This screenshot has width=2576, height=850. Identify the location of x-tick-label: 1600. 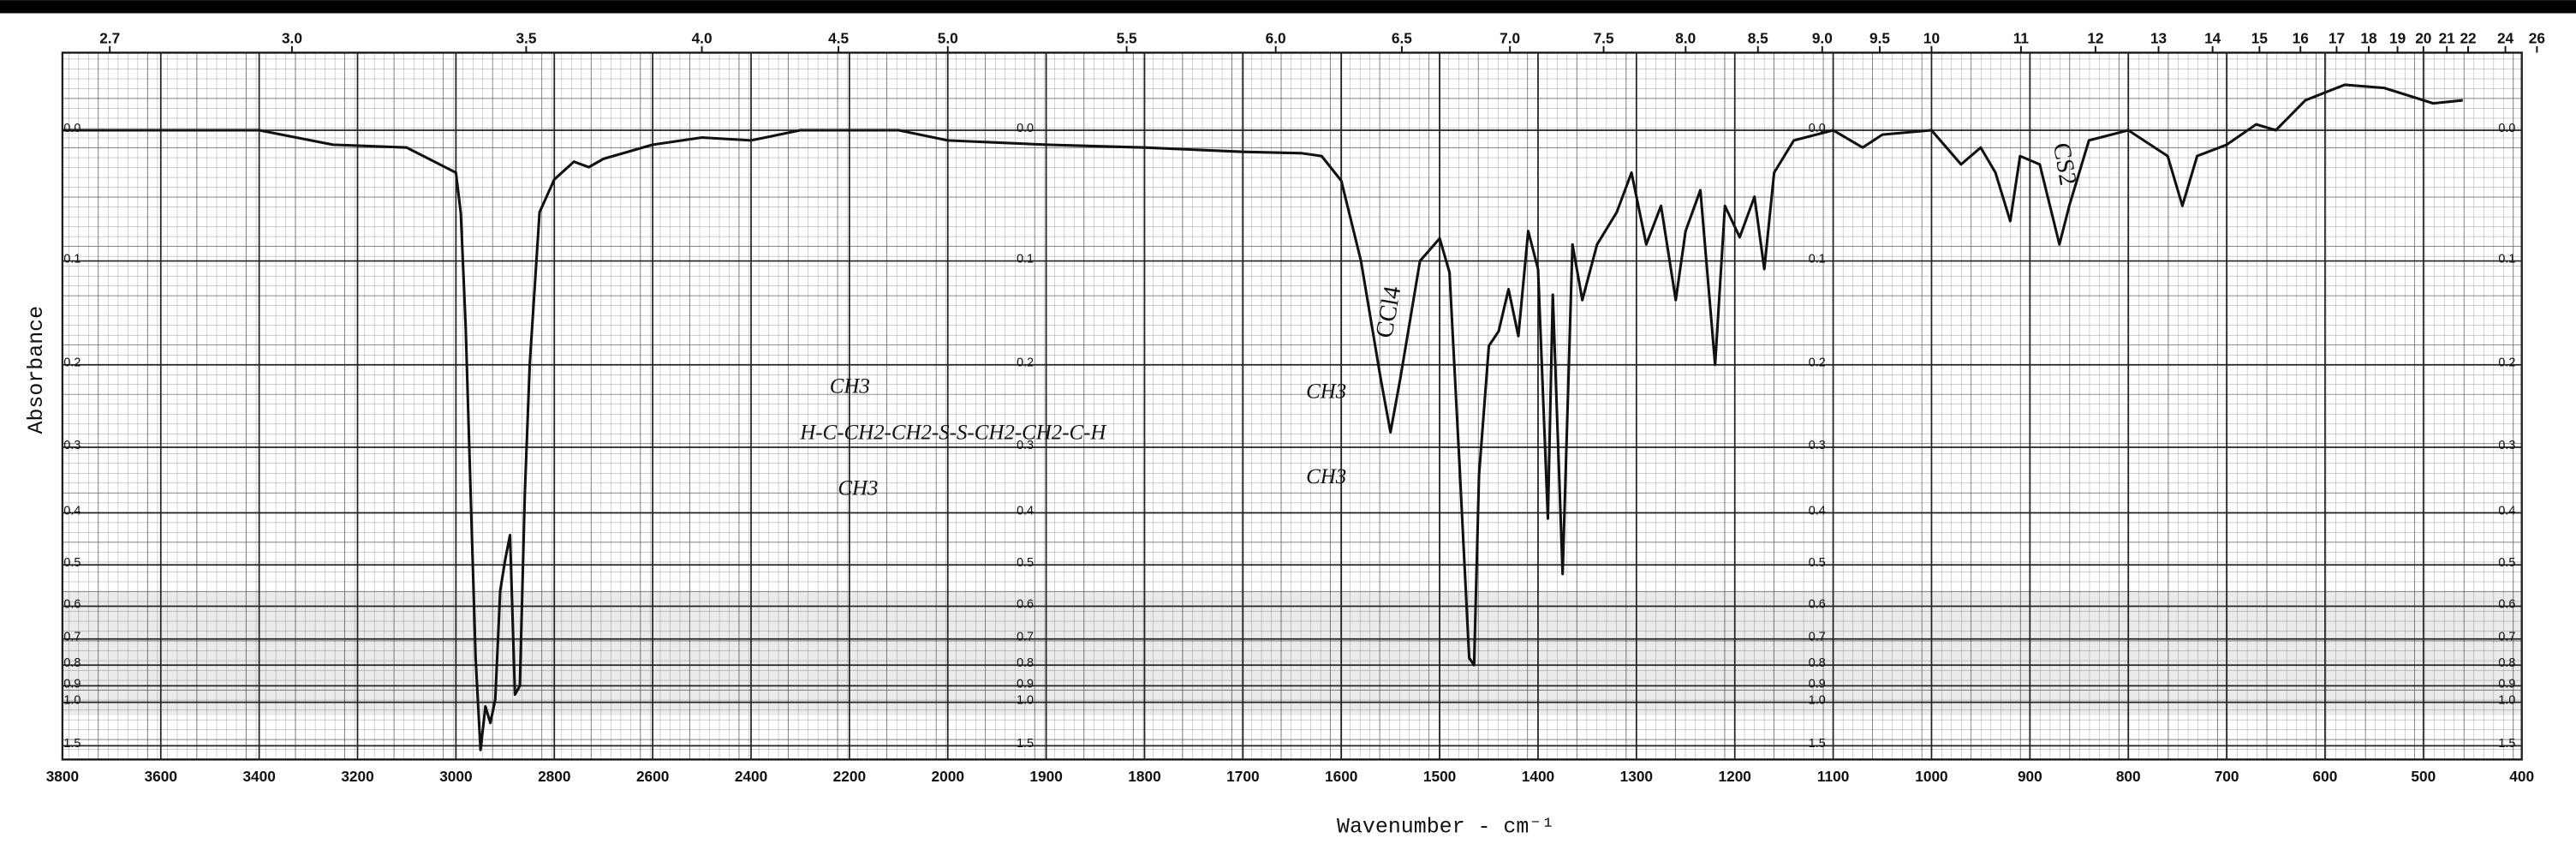
(1341, 776).